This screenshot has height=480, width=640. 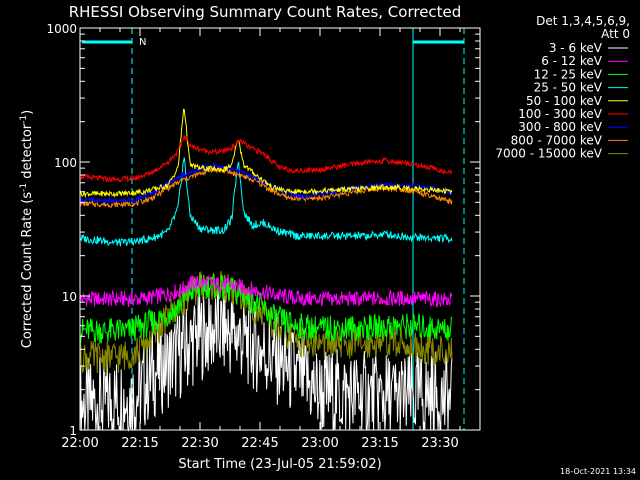 I want to click on y-tick-label: 1000, so click(x=61, y=29).